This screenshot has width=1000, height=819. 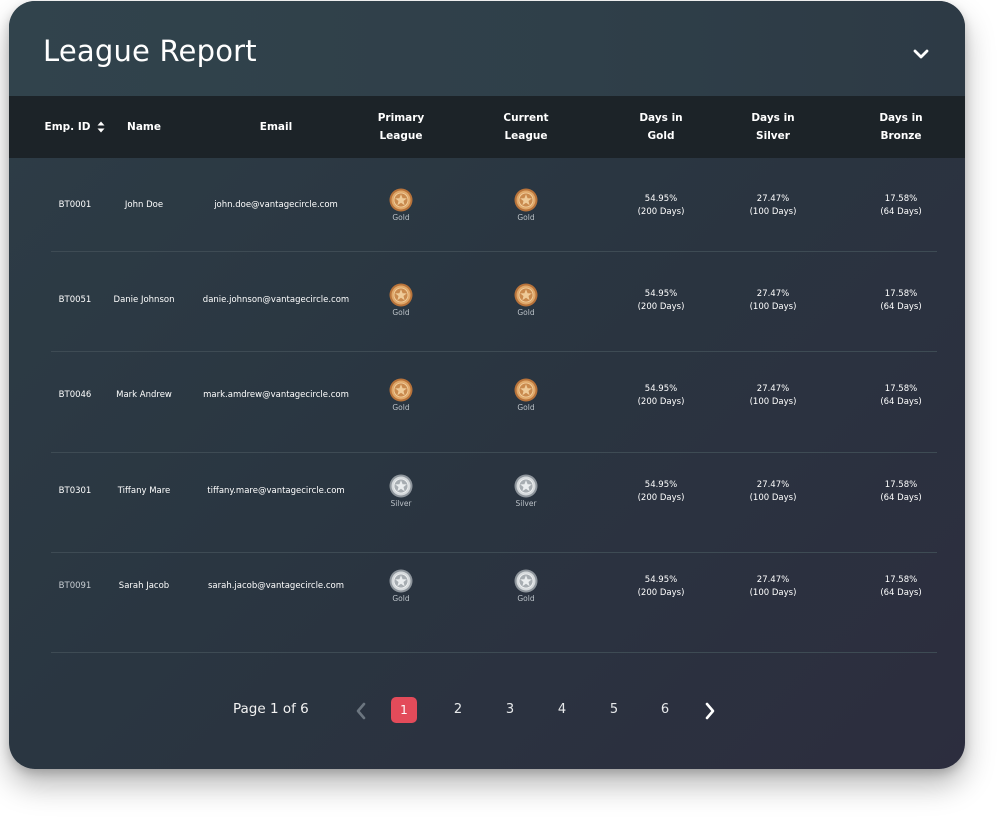 I want to click on email-cell: mark.amdrew@vantagecircle.com, so click(x=276, y=395).